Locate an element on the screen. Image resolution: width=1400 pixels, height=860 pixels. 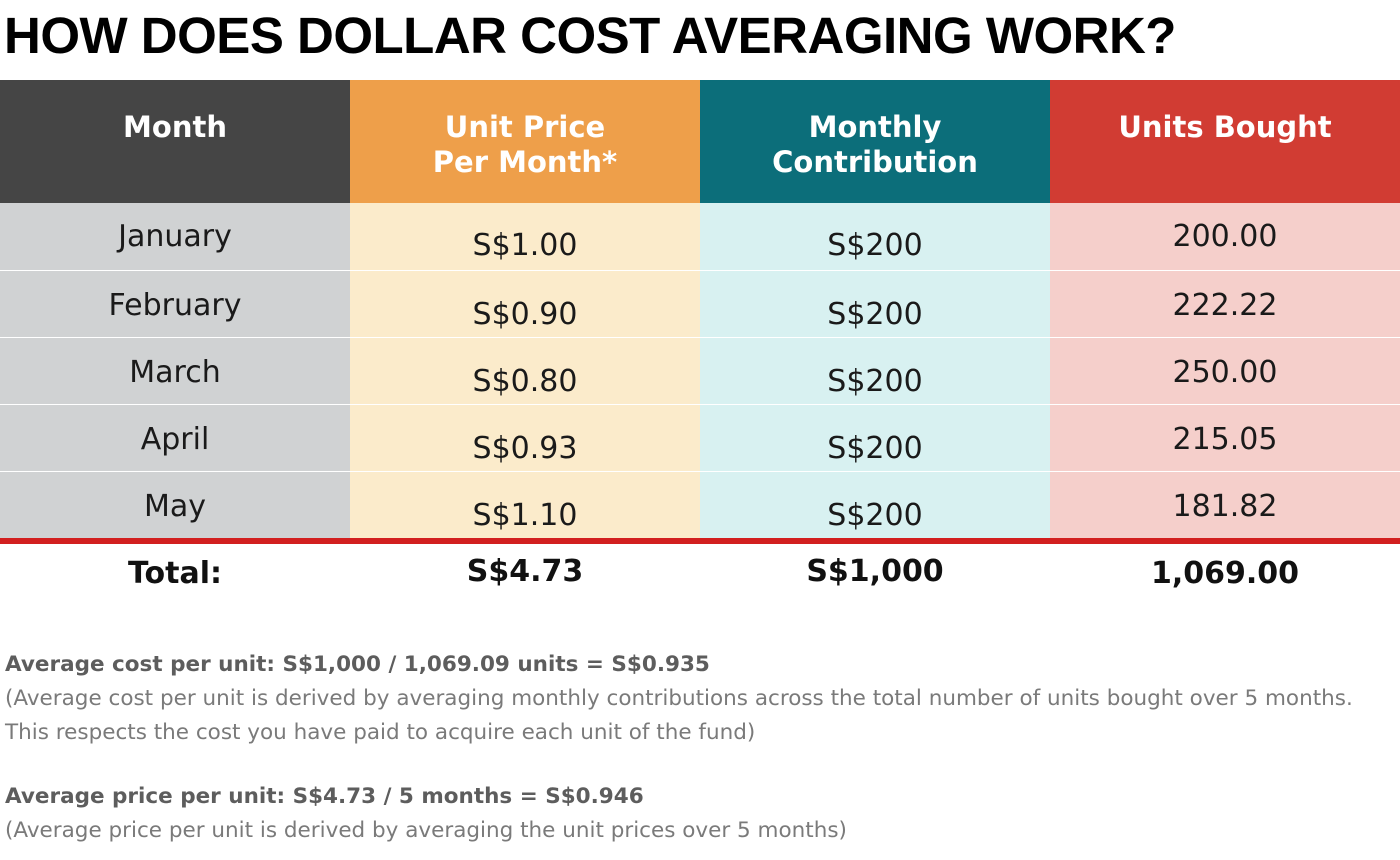
price-cell: S$0.90 is located at coordinates (525, 303).